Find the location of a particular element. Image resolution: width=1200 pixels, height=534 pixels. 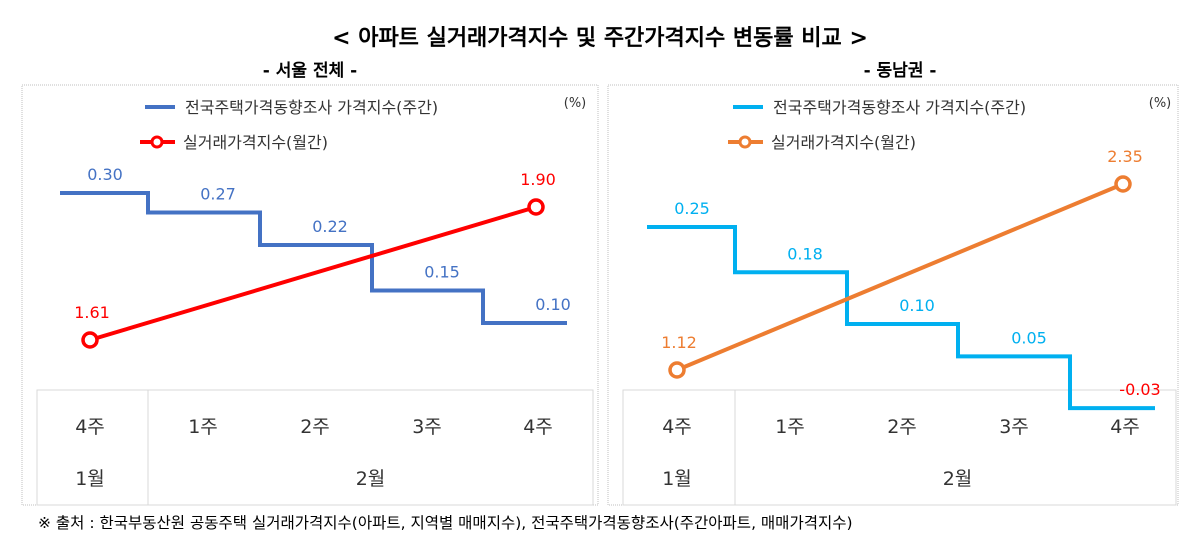

weekly-data-label: 0.15 is located at coordinates (442, 272).